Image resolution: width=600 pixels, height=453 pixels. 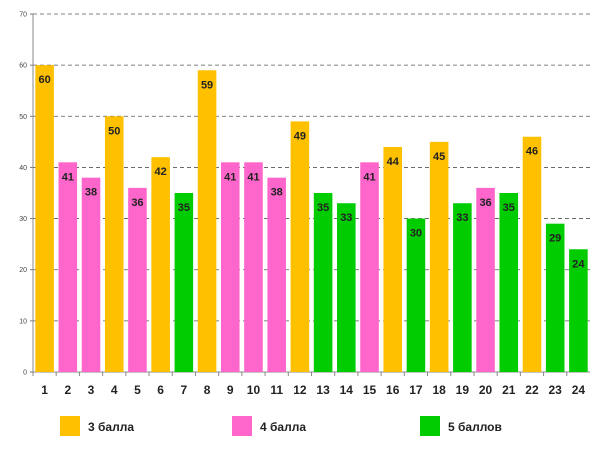 I want to click on y-tick-label: 20, so click(x=23, y=270).